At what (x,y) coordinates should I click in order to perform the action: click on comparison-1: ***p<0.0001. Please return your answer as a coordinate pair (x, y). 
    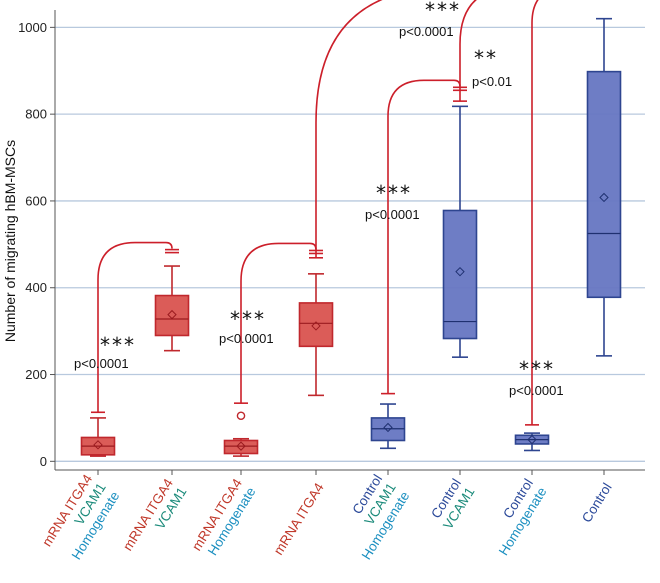
    Looking at the image, I should click on (126, 327).